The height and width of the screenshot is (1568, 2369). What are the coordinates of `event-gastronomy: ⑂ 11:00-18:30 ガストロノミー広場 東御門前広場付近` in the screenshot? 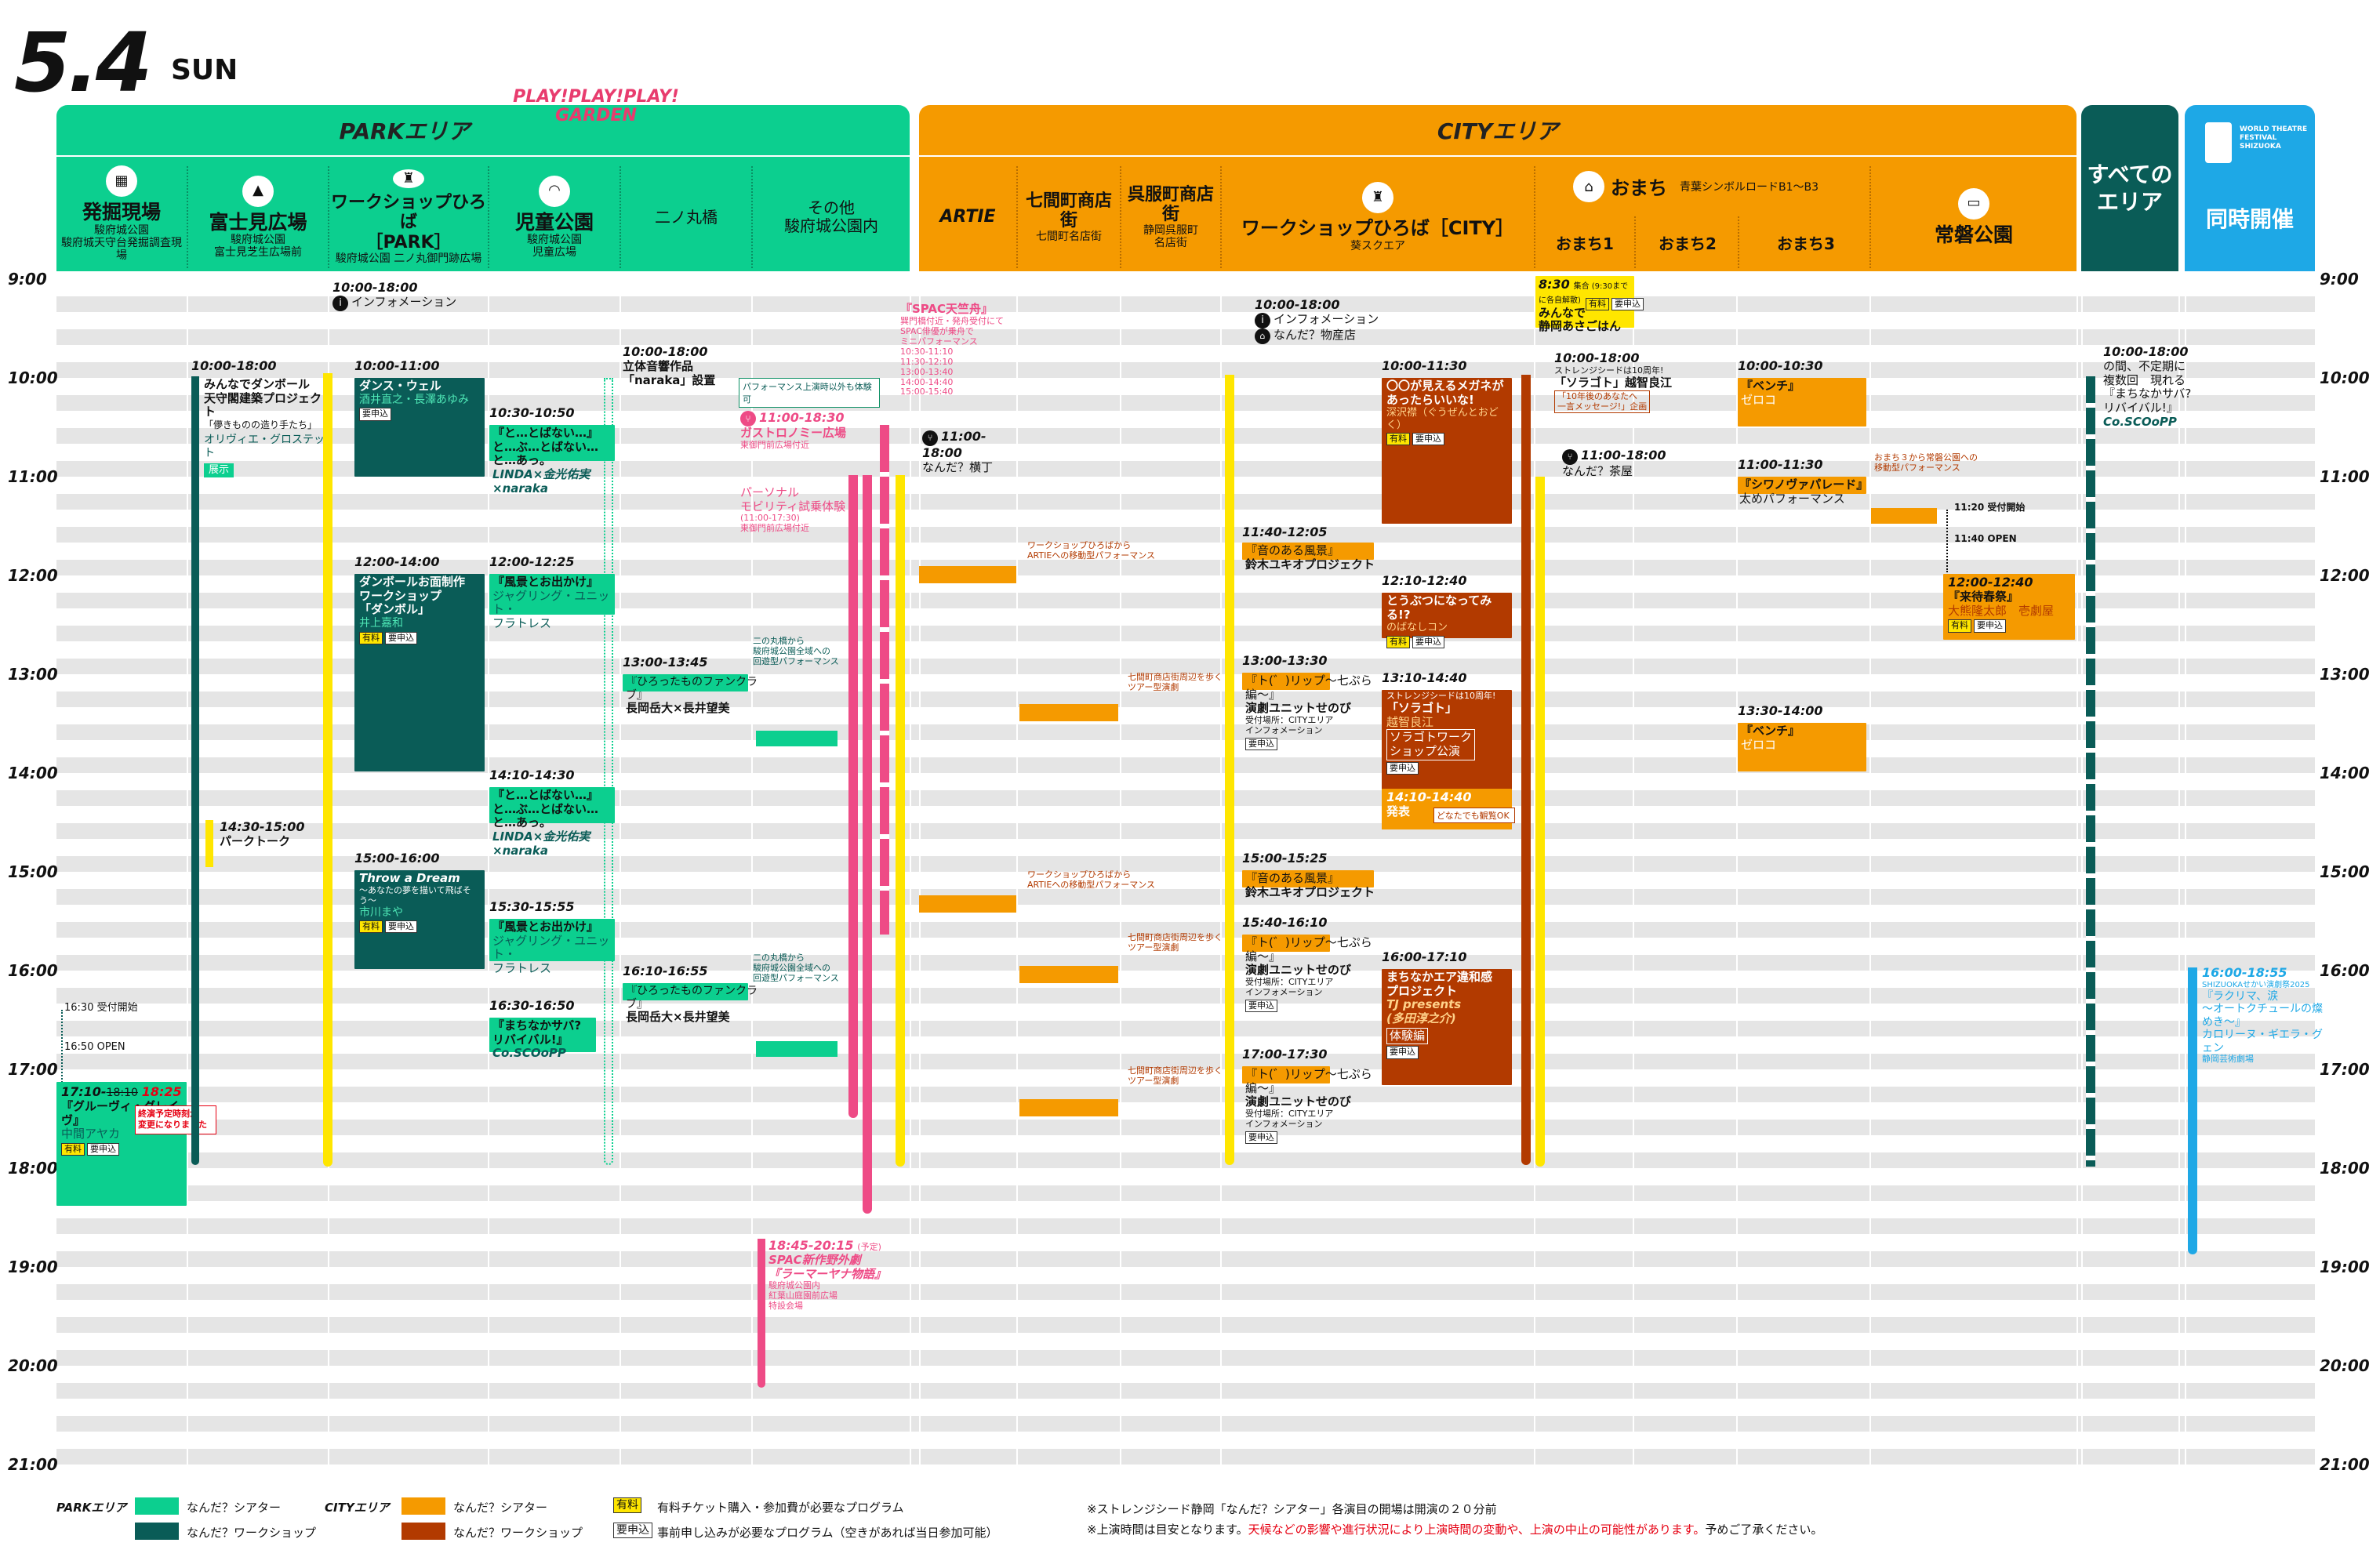 It's located at (811, 431).